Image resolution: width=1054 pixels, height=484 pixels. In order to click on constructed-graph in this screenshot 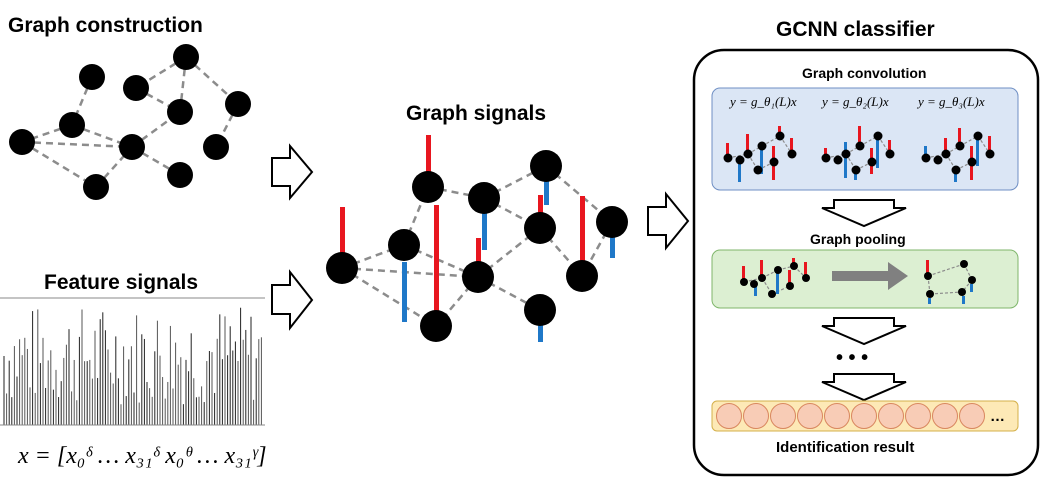, I will do `click(130, 122)`.